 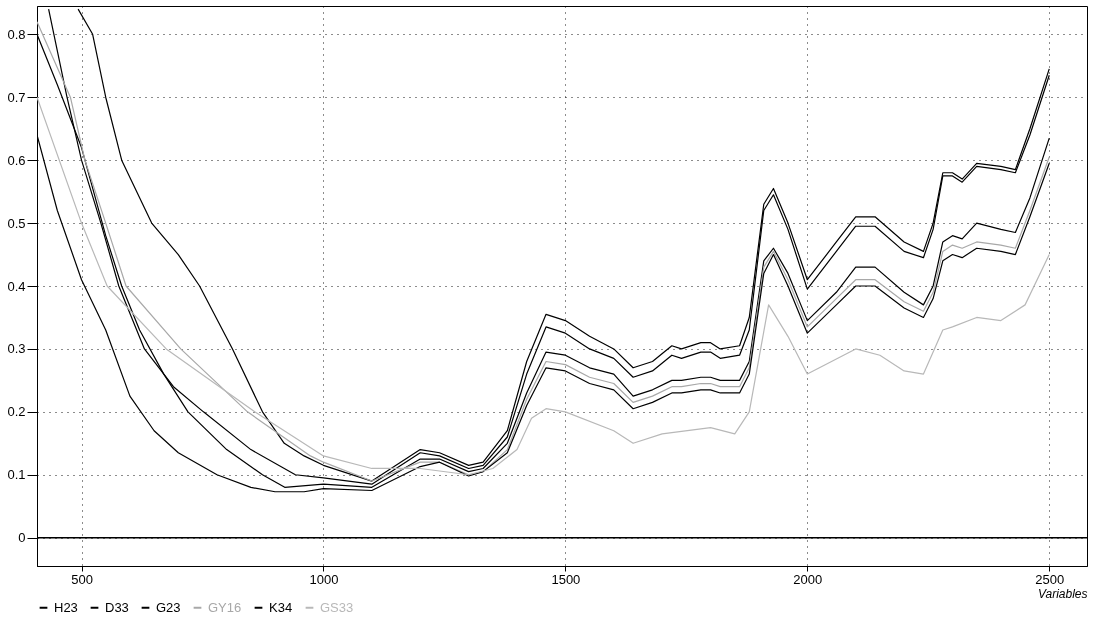 What do you see at coordinates (1062, 593) in the screenshot?
I see `x-axis-title: Variables` at bounding box center [1062, 593].